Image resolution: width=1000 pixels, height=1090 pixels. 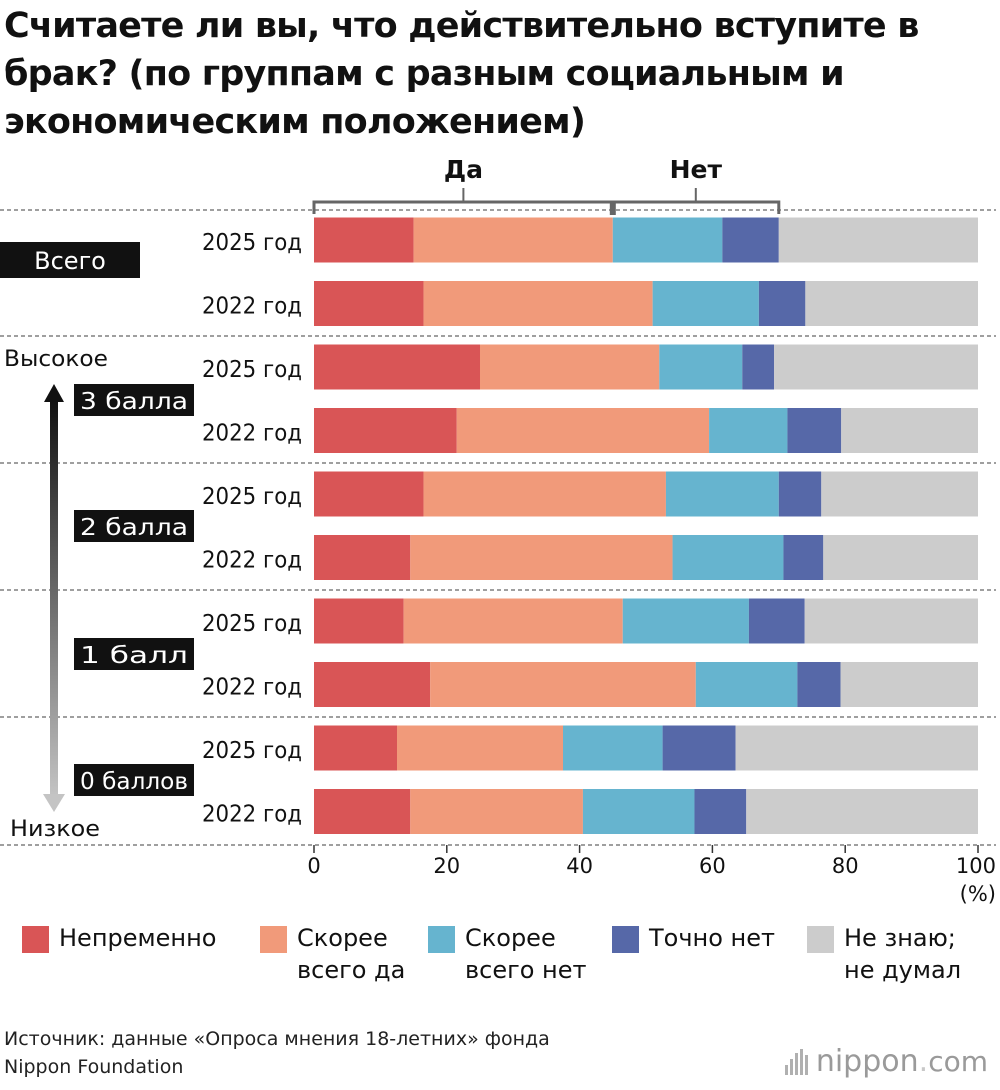 What do you see at coordinates (510, 938) in the screenshot?
I see `legend-label-probably-no-line1: Скорее` at bounding box center [510, 938].